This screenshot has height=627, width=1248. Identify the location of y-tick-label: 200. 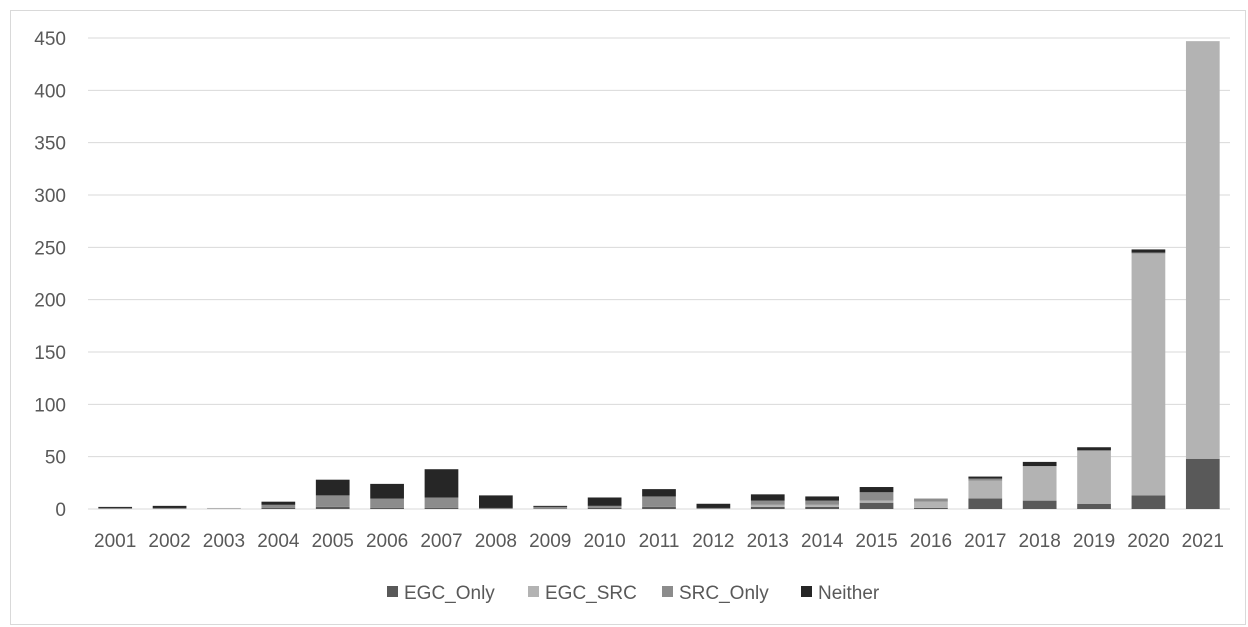
(50, 301).